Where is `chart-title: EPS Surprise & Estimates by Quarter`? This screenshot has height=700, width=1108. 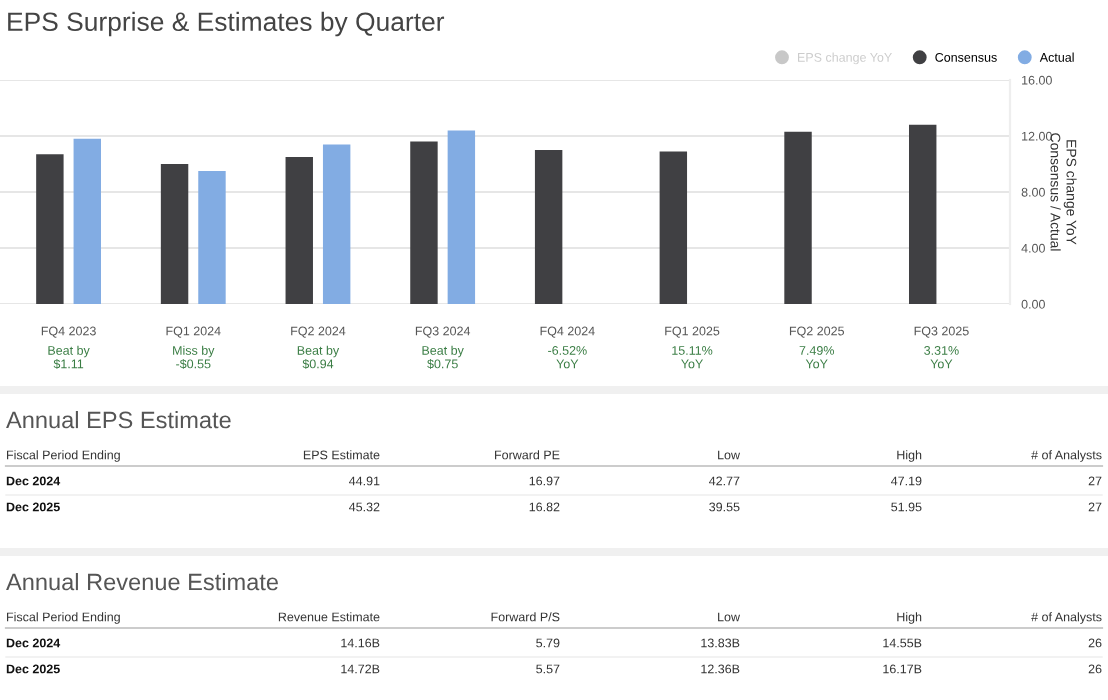
chart-title: EPS Surprise & Estimates by Quarter is located at coordinates (226, 24).